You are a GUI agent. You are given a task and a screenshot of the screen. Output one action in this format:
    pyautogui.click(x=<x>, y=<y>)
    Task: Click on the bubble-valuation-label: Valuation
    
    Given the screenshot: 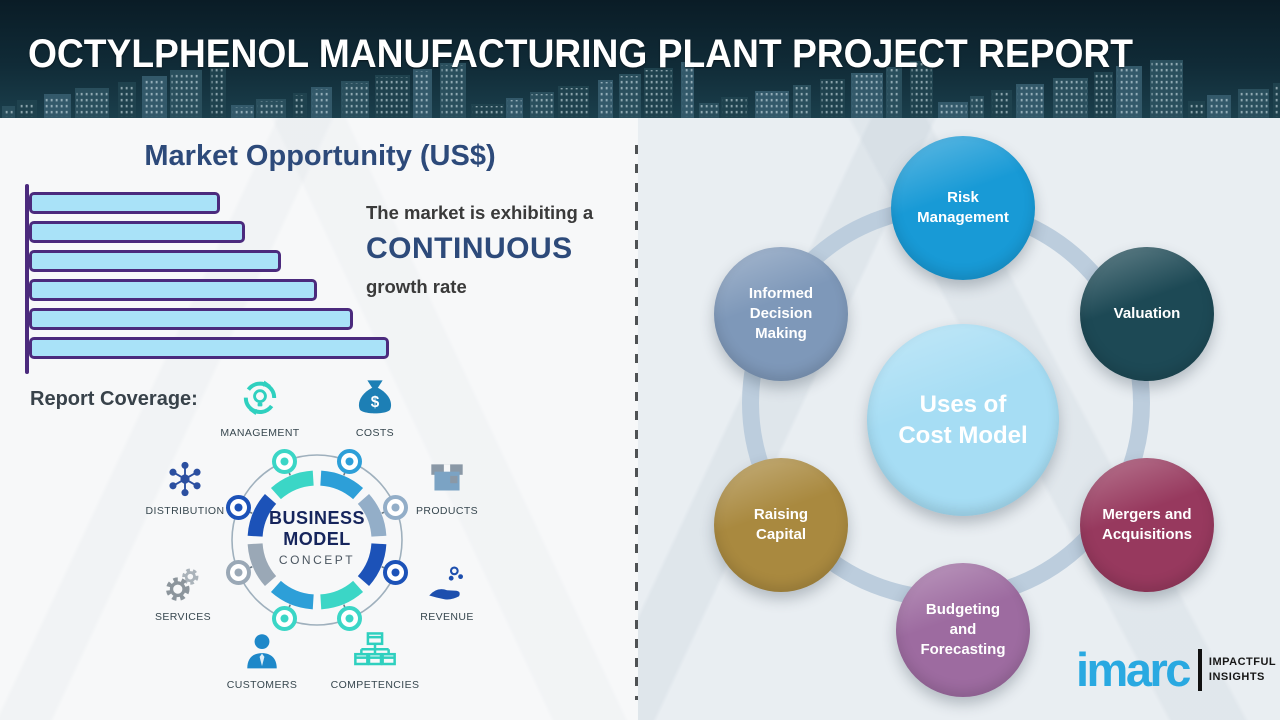 What is the action you would take?
    pyautogui.click(x=1147, y=313)
    